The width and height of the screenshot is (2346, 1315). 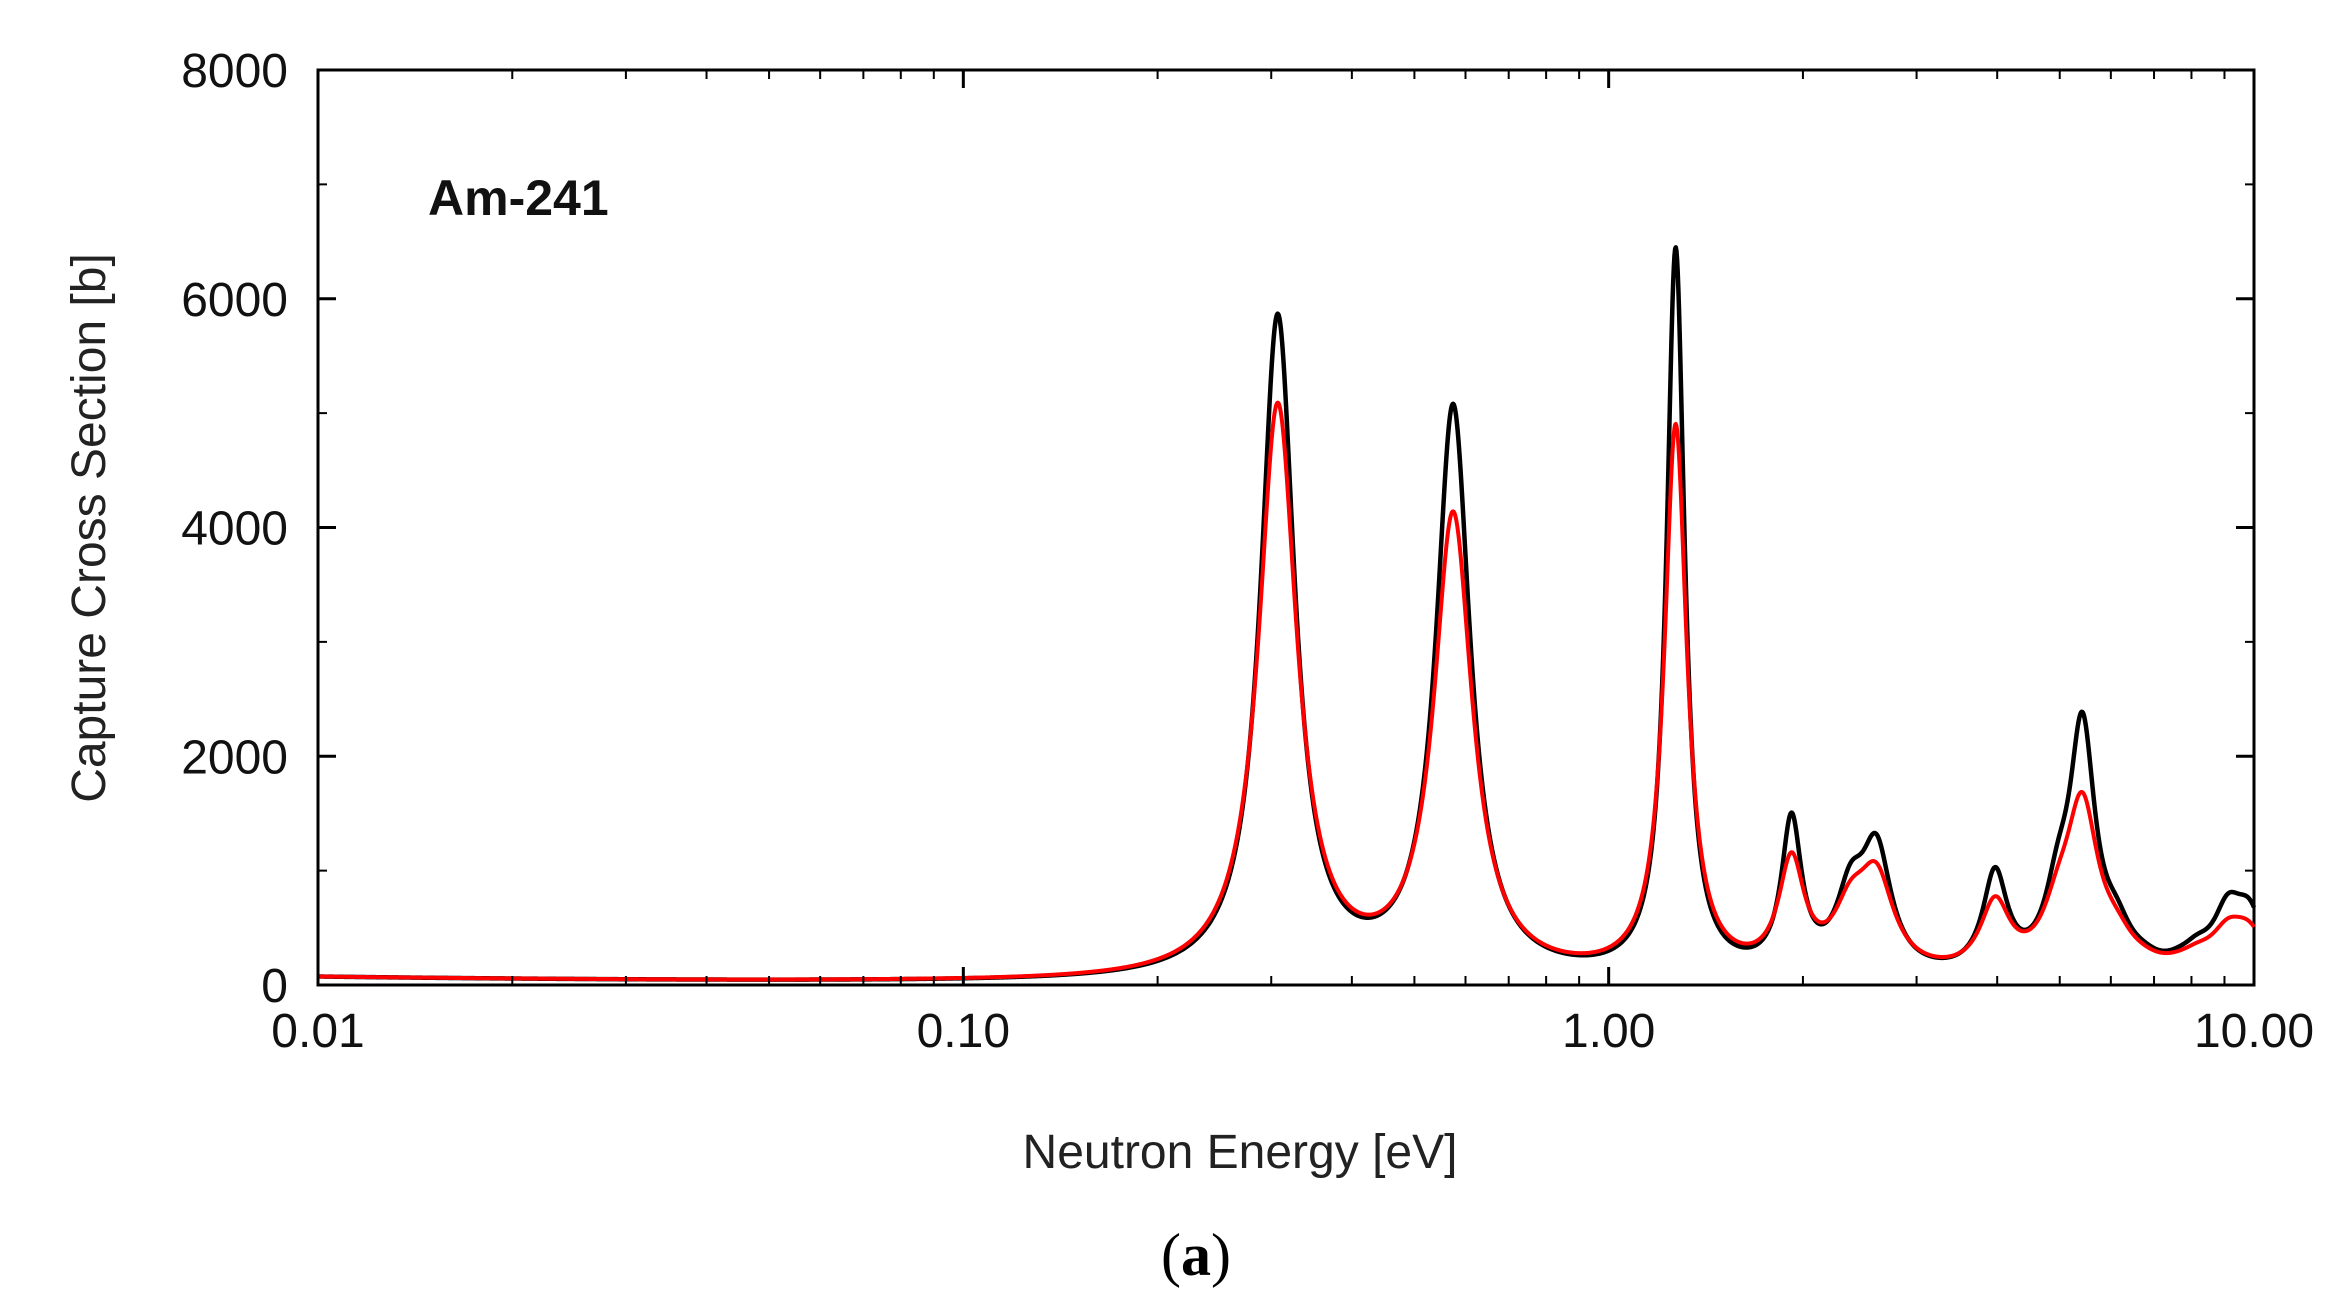 I want to click on y-tick-label: 8000, so click(x=234, y=71).